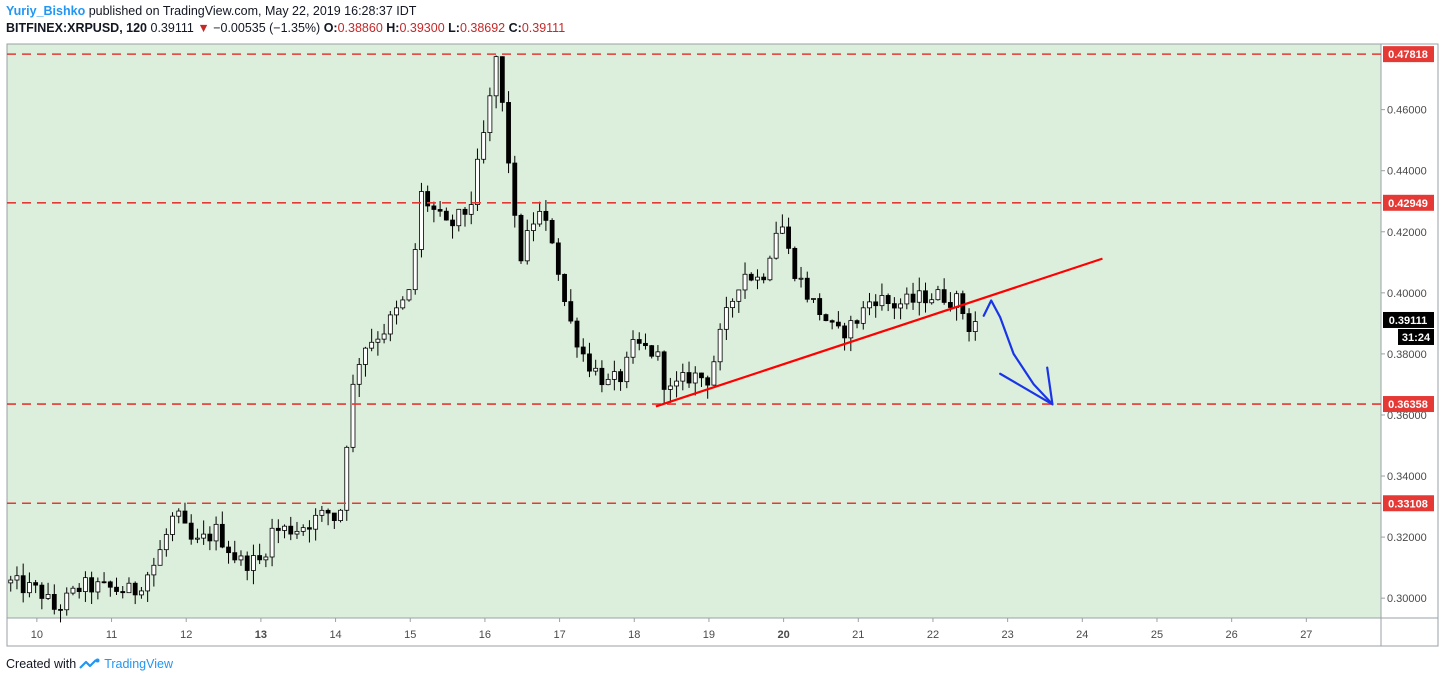 This screenshot has width=1444, height=683. I want to click on y-tick-label: 0.38000, so click(1407, 355).